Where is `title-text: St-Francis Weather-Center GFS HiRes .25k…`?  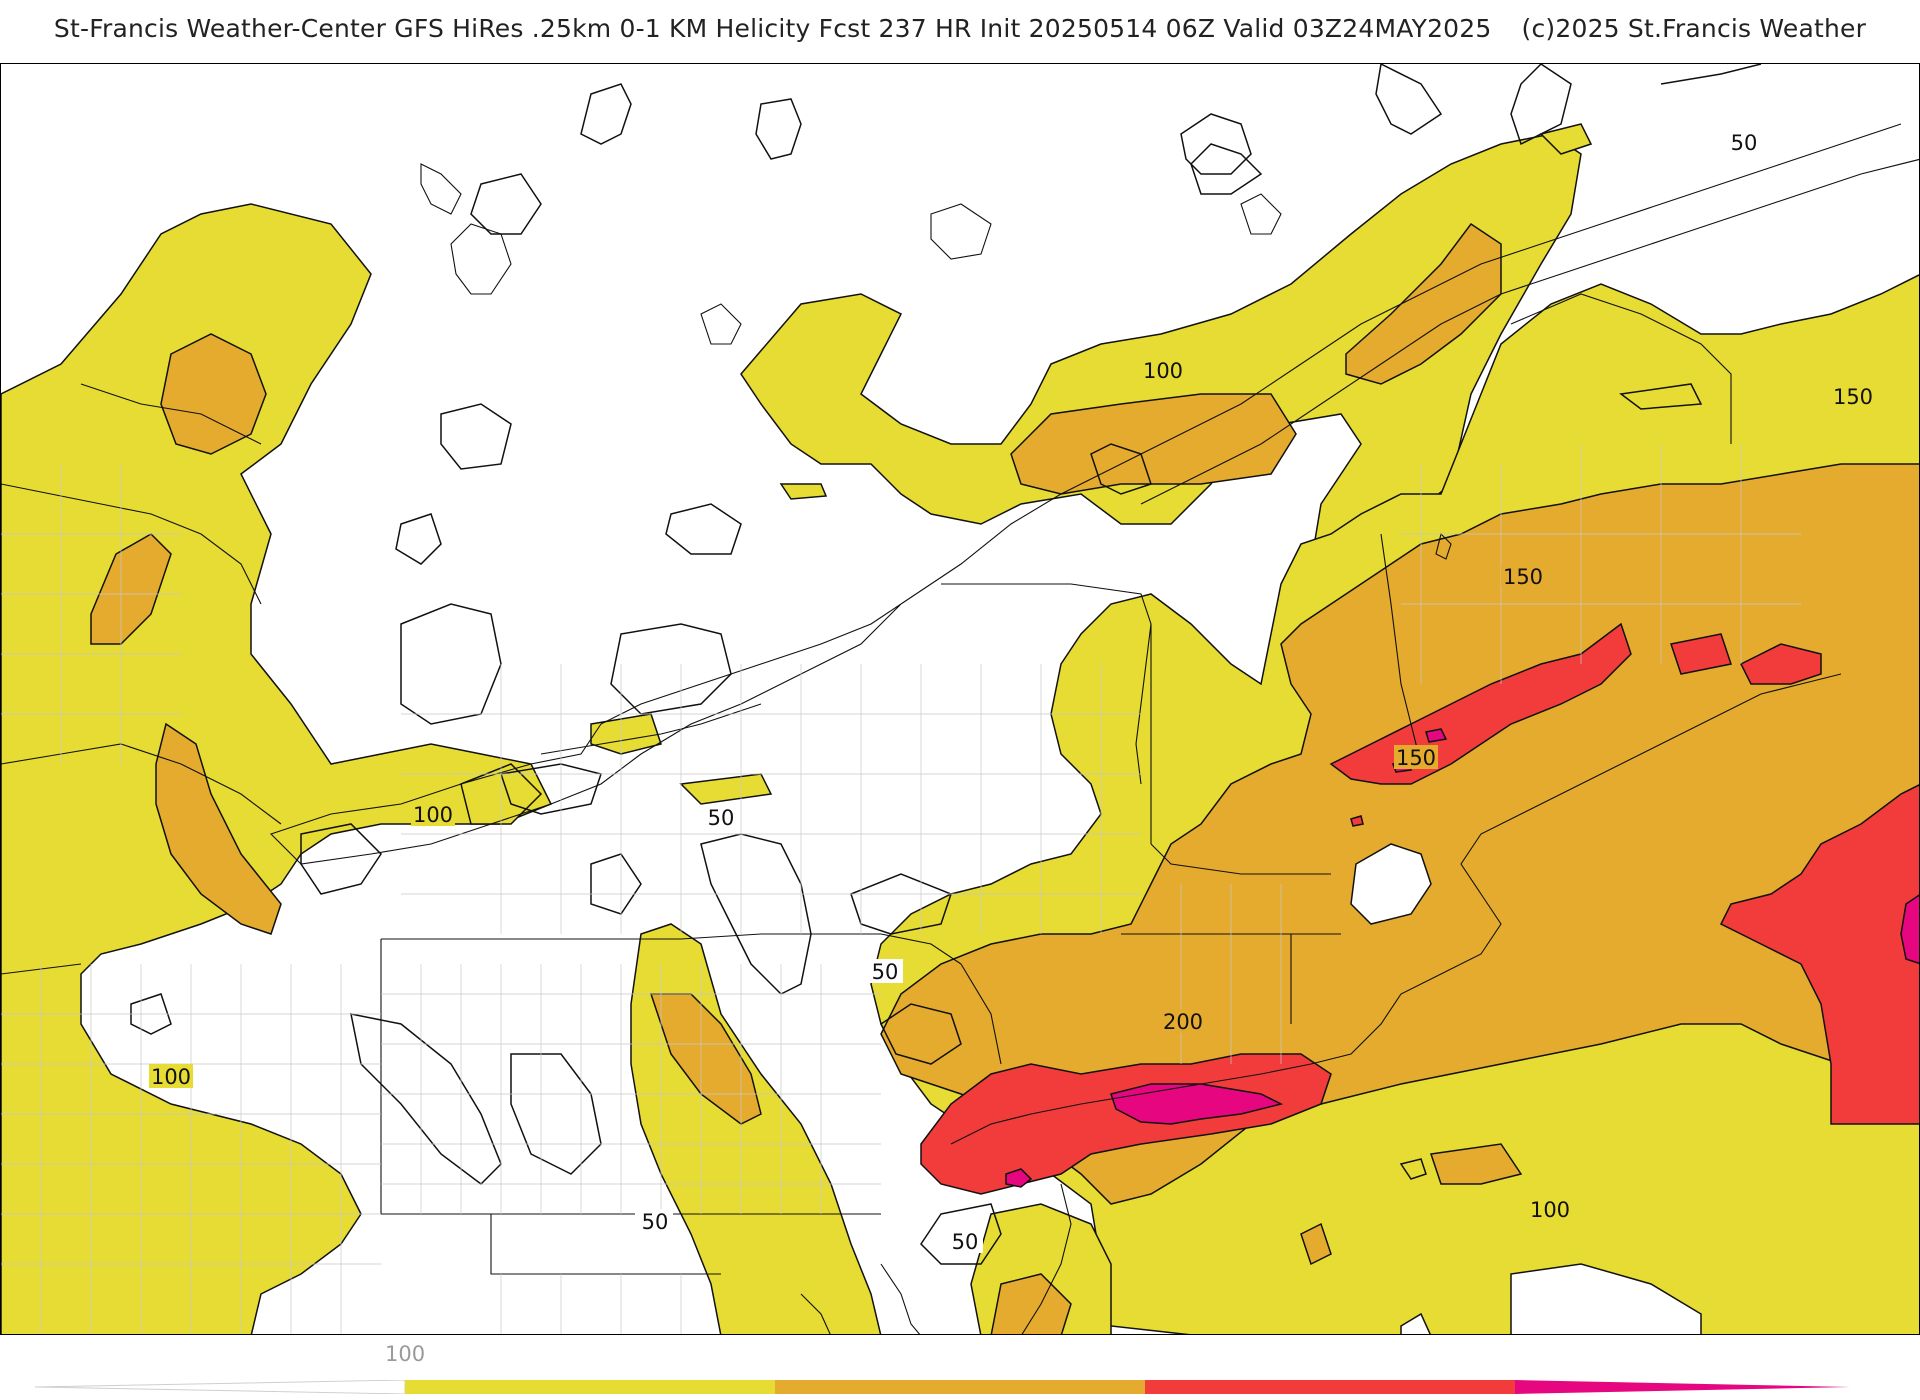 title-text: St-Francis Weather-Center GFS HiRes .25k… is located at coordinates (772, 28).